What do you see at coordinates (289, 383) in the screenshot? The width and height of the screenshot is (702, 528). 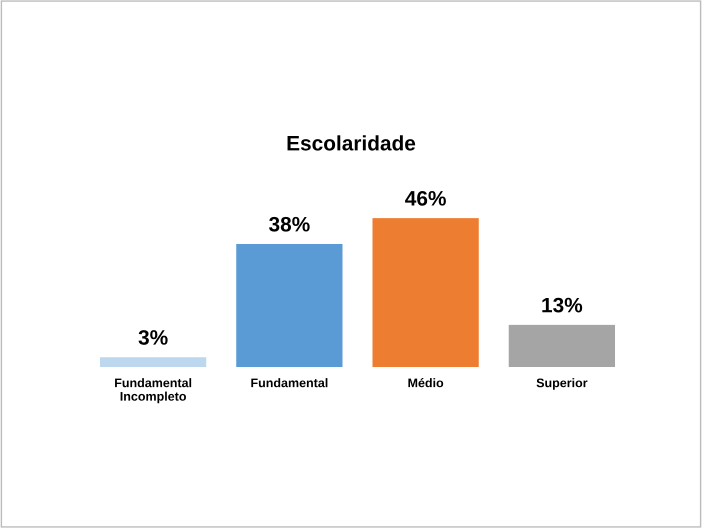 I see `x-tick-label: Fundamental` at bounding box center [289, 383].